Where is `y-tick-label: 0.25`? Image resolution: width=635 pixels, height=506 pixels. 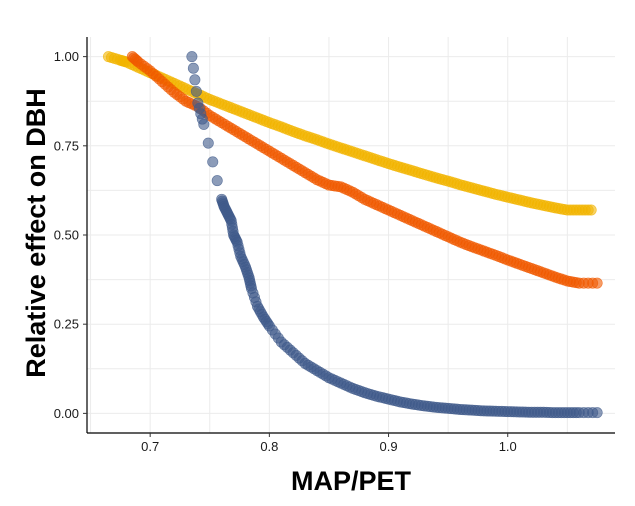 y-tick-label: 0.25 is located at coordinates (66, 324).